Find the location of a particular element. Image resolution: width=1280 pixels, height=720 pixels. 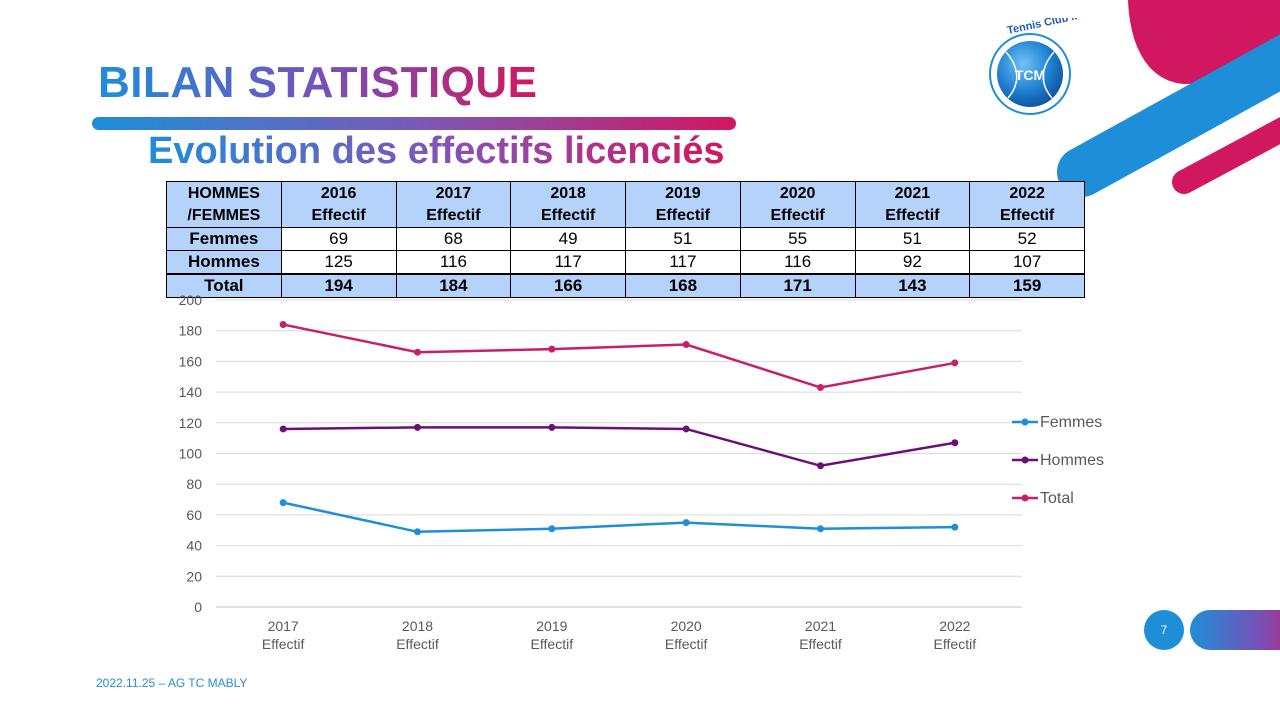

page-number: 7 is located at coordinates (1164, 630).